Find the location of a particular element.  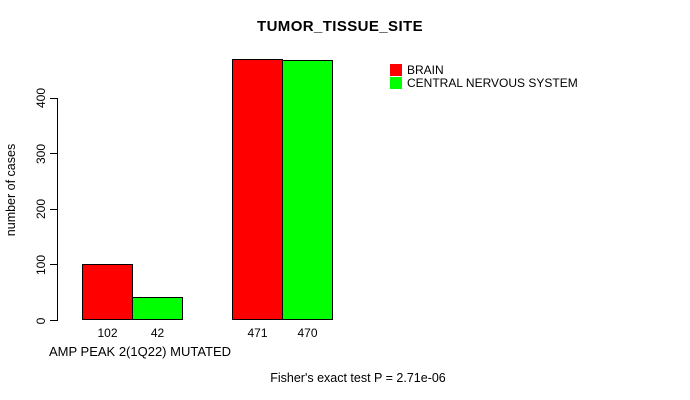

y-tick-label: 0 is located at coordinates (41, 320).